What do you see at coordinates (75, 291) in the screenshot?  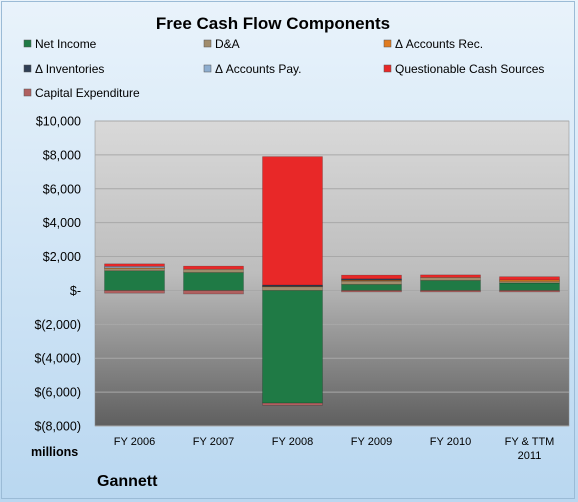 I see `y-tick-label: $-` at bounding box center [75, 291].